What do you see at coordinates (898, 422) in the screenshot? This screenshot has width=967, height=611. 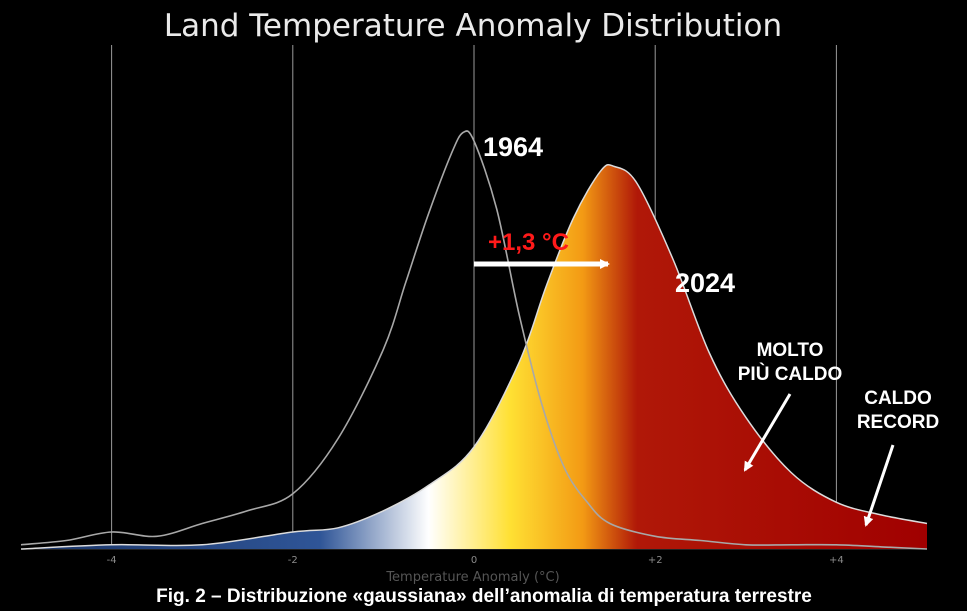 I see `record-label-line2: RECORD` at bounding box center [898, 422].